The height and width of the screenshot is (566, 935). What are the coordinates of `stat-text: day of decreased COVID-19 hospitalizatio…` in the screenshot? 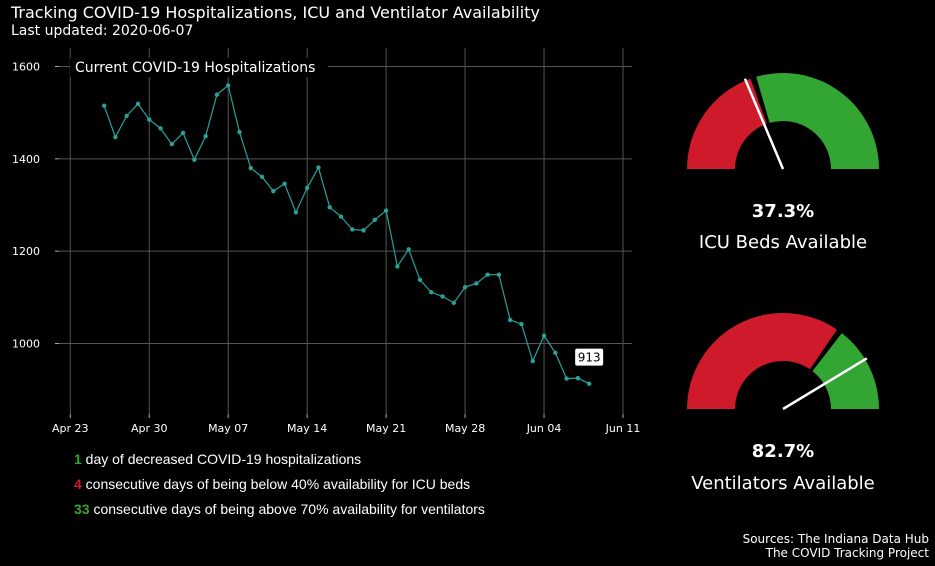 It's located at (221, 459).